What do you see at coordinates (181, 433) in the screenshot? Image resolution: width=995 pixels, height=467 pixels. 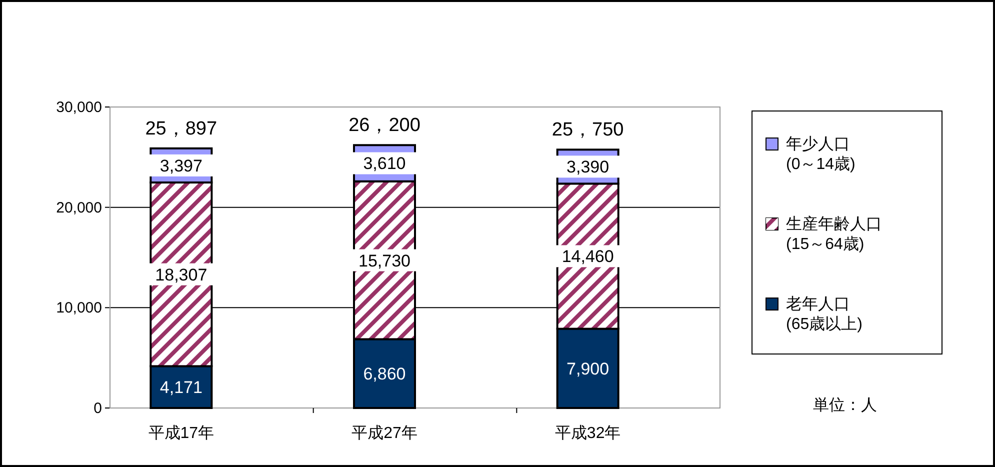 I see `x-tick-label: 平成17年` at bounding box center [181, 433].